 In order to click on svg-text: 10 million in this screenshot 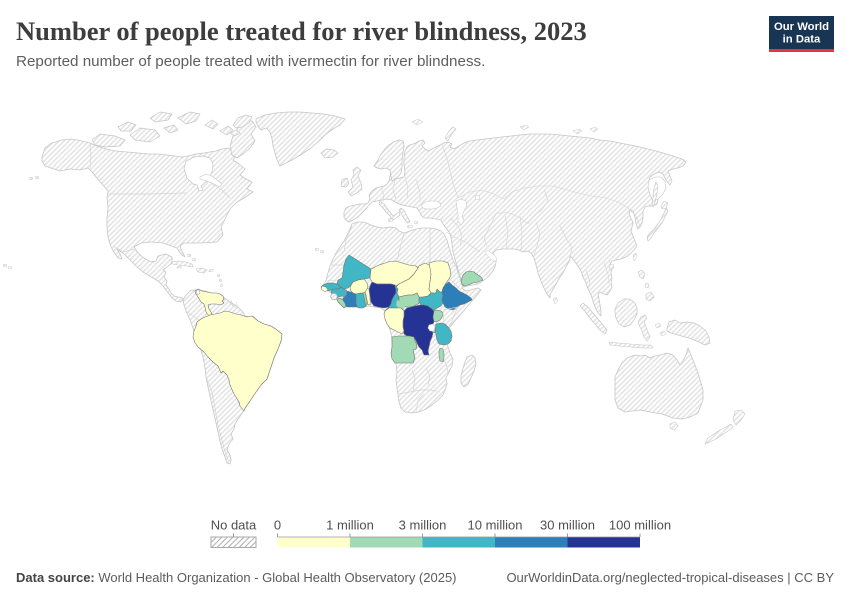, I will do `click(495, 525)`.